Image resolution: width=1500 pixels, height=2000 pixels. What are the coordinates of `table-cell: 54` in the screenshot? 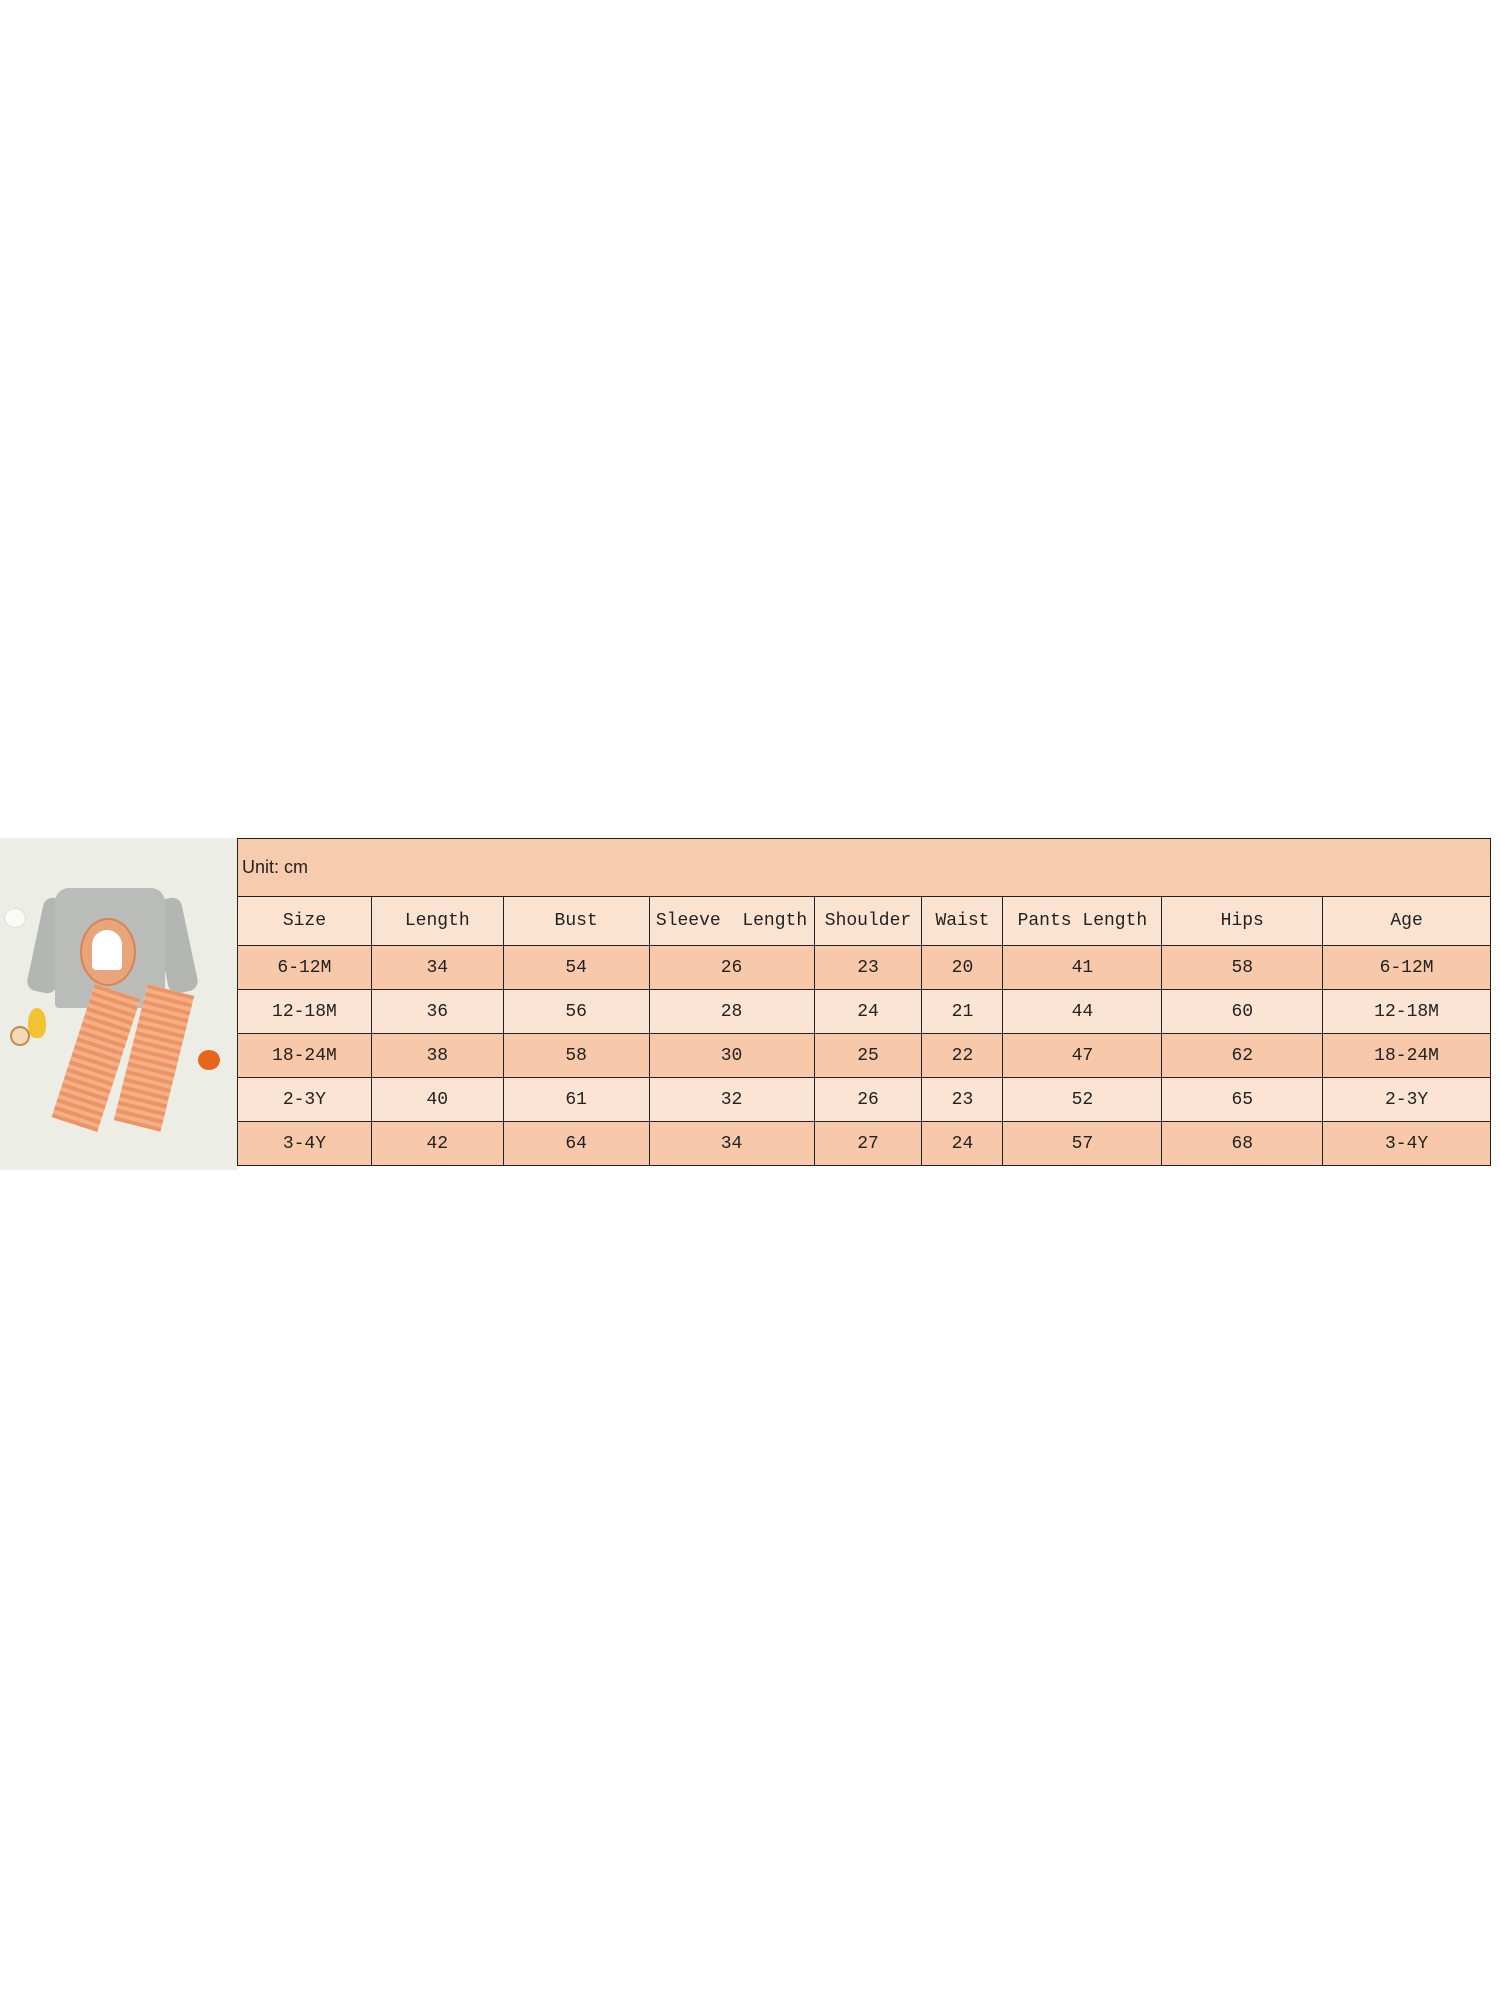 It's located at (576, 967).